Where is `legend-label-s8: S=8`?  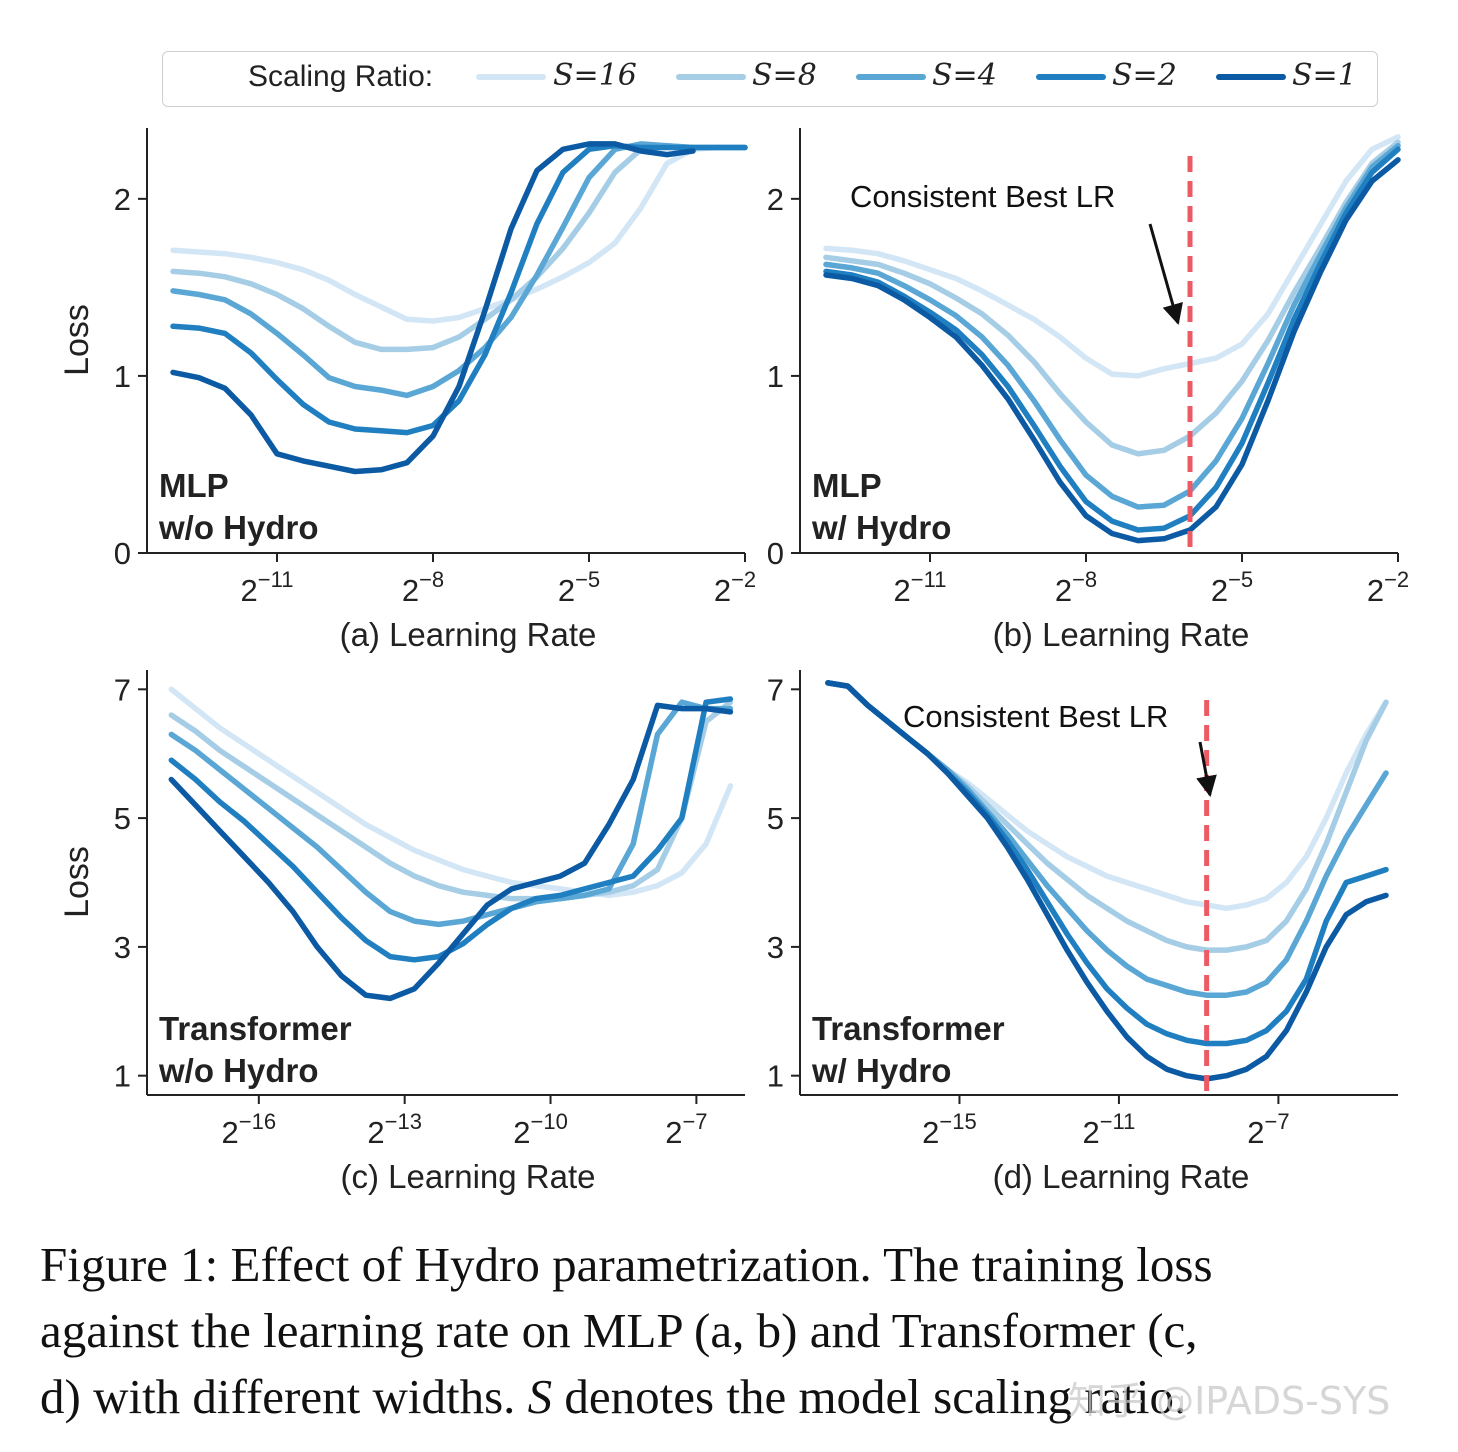 legend-label-s8: S=8 is located at coordinates (784, 75).